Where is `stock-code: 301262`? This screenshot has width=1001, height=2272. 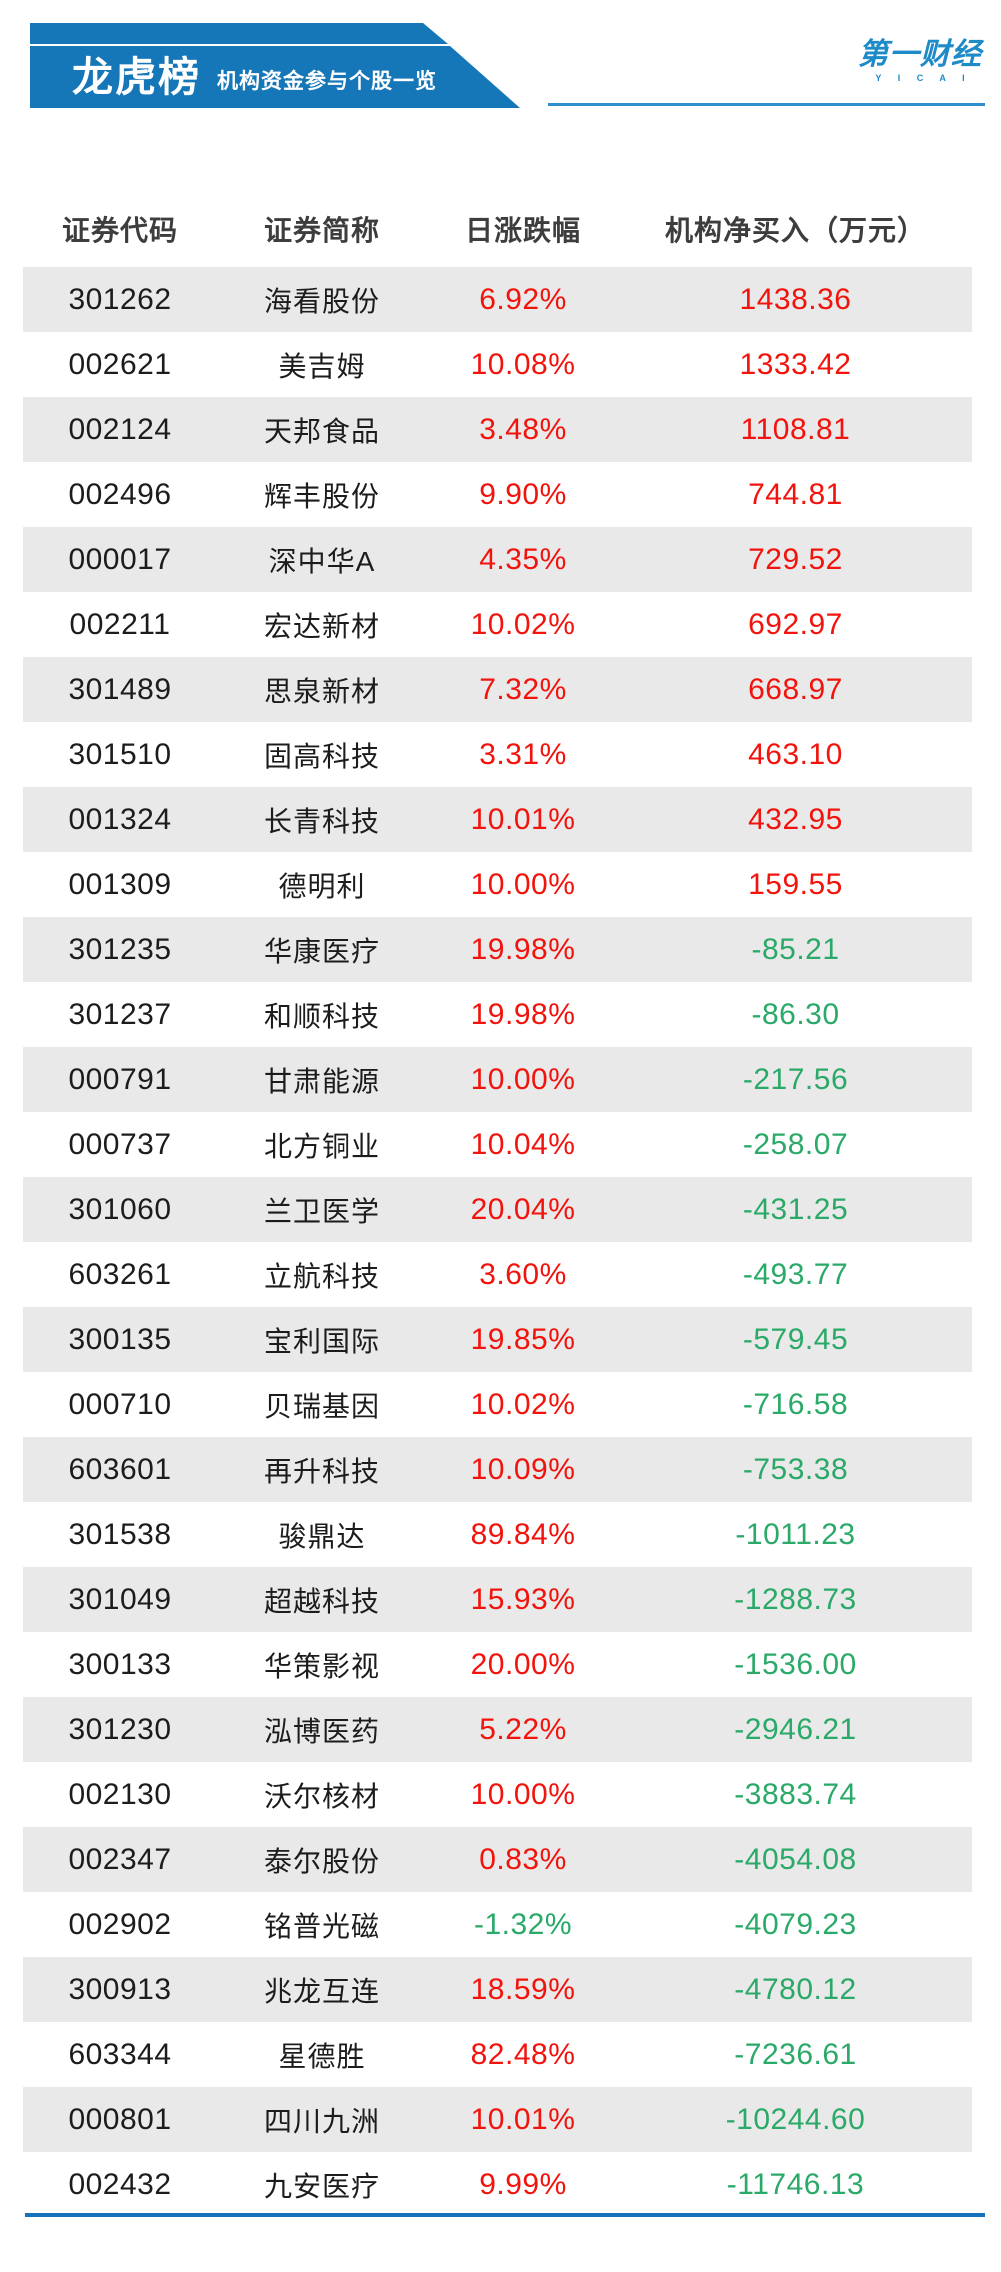 stock-code: 301262 is located at coordinates (120, 299).